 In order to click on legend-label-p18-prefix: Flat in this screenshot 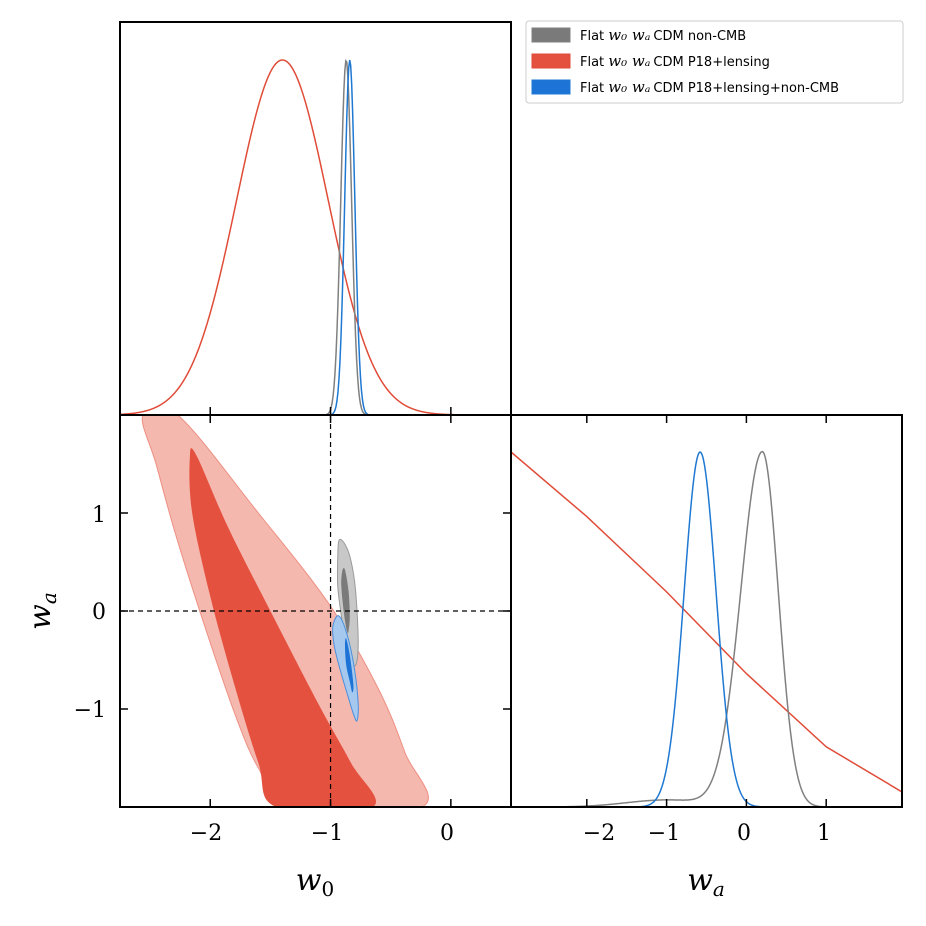, I will do `click(594, 62)`.